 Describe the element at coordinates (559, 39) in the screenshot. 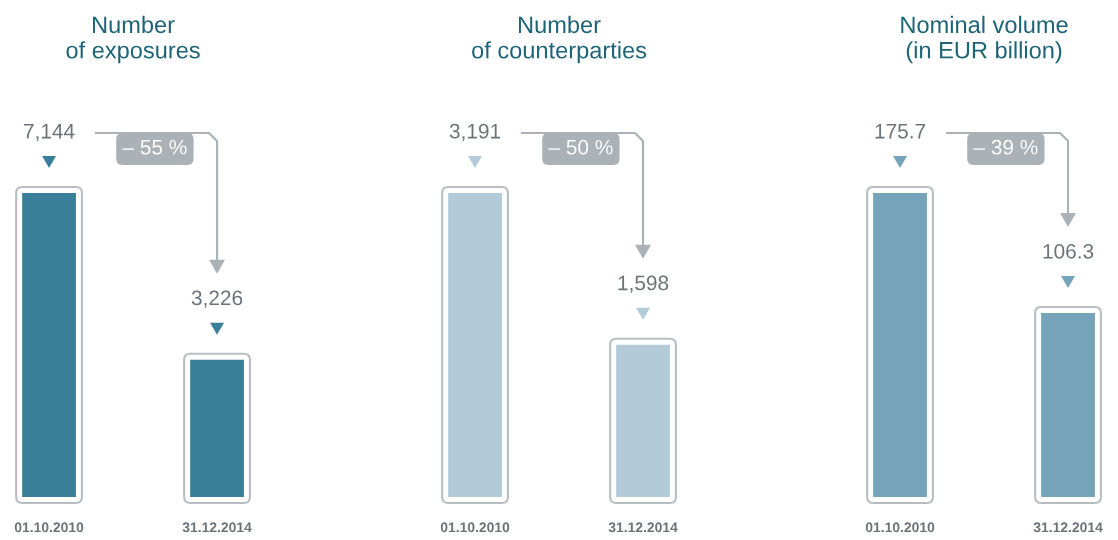

I see `chart-title: Number of counterparties` at that location.